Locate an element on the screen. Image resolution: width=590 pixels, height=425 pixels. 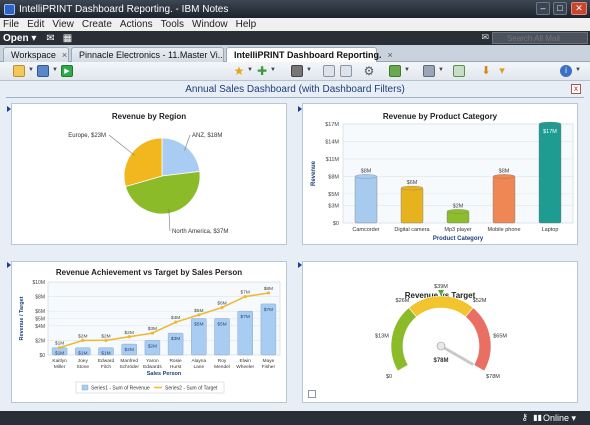
pie-slice-label: Europe, $23M is located at coordinates (87, 136).